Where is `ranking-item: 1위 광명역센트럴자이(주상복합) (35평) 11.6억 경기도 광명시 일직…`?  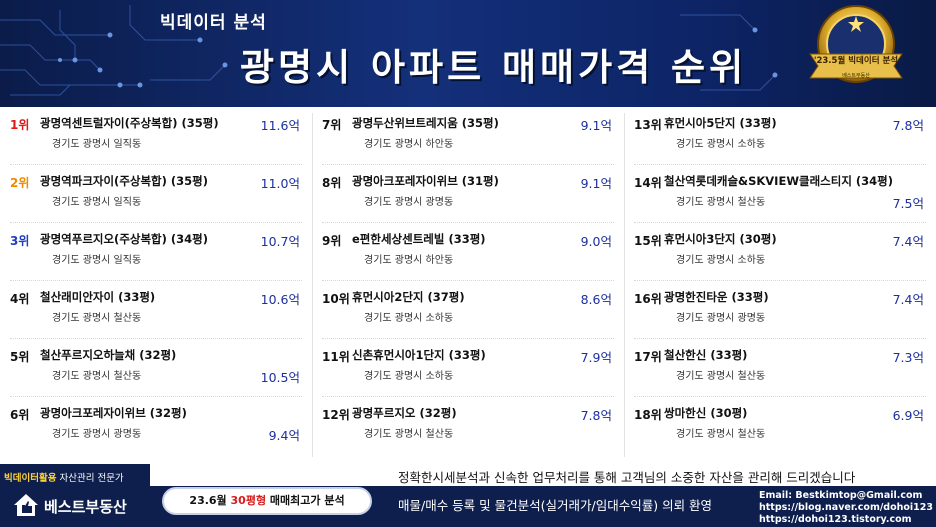 ranking-item: 1위 광명역센트럴자이(주상복합) (35평) 11.6억 경기도 광명시 일직… is located at coordinates (156, 136).